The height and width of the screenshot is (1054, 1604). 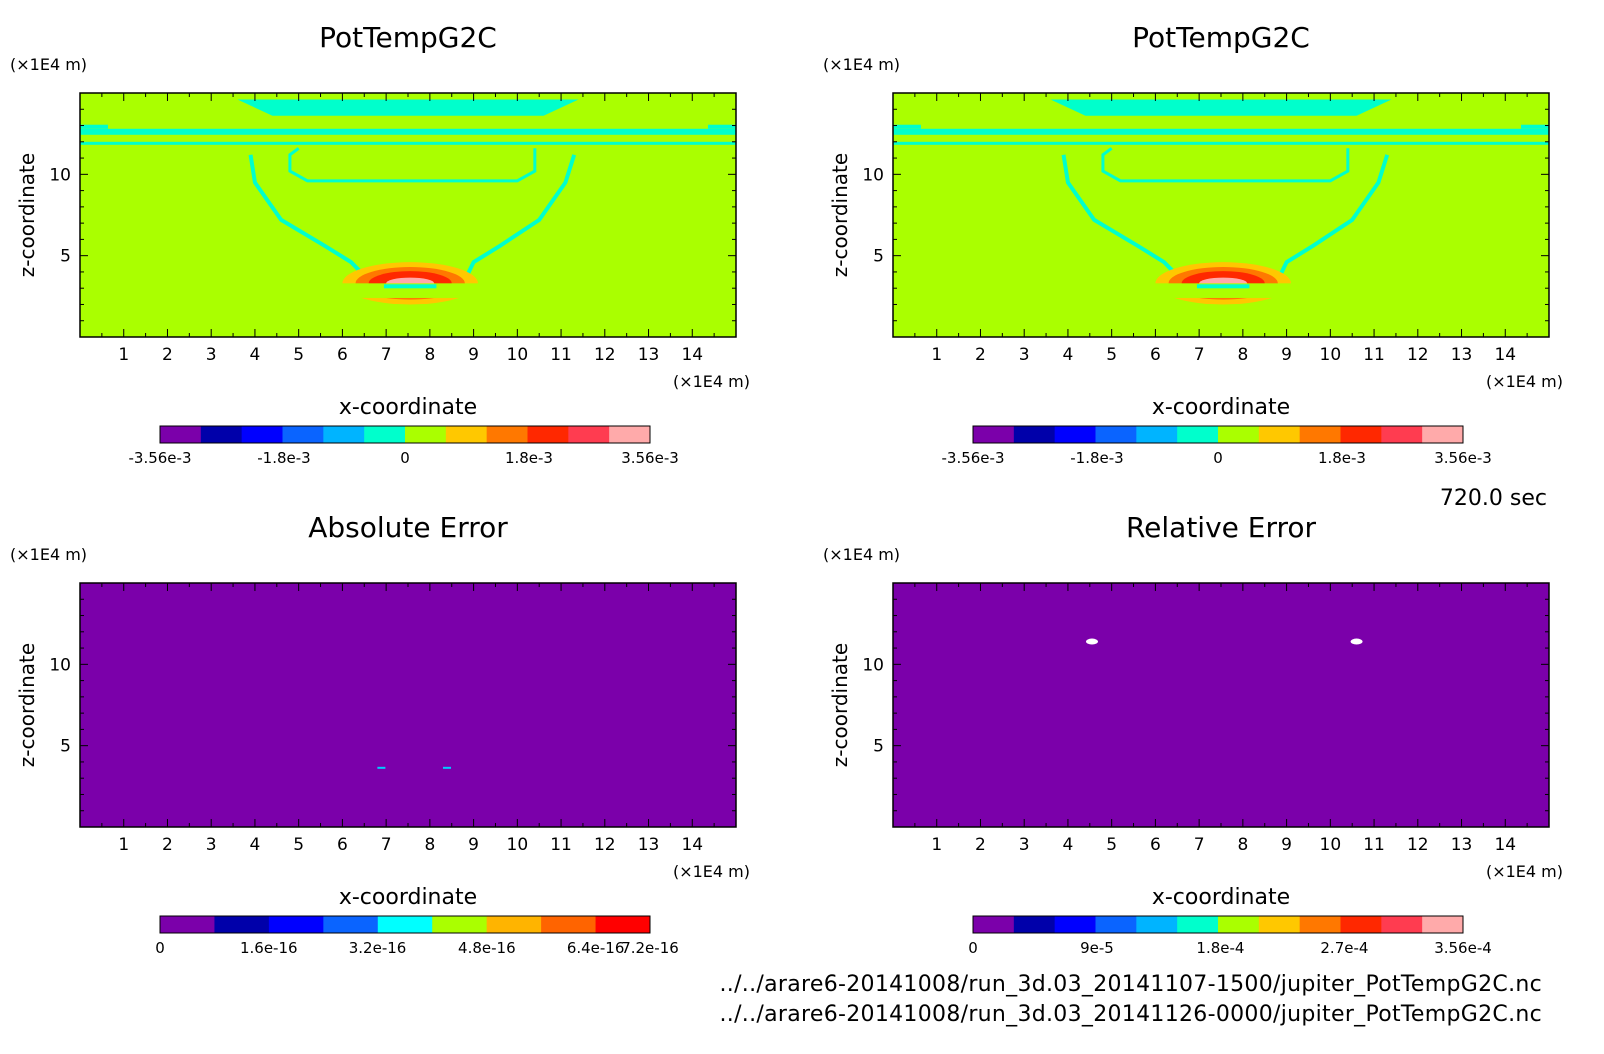 I want to click on x-tick-label: 13, so click(x=1462, y=845).